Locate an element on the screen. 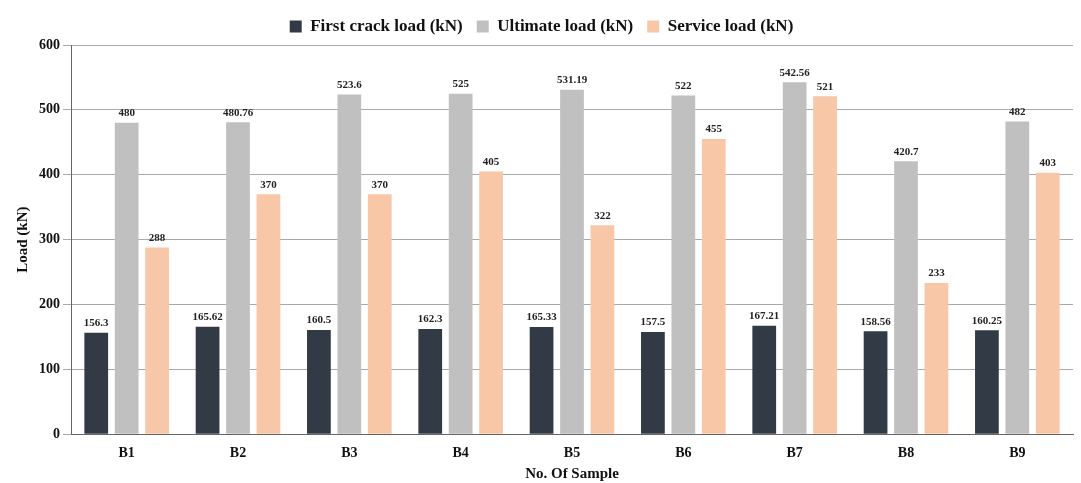 This screenshot has width=1081, height=483. data-label: 480 is located at coordinates (127, 112).